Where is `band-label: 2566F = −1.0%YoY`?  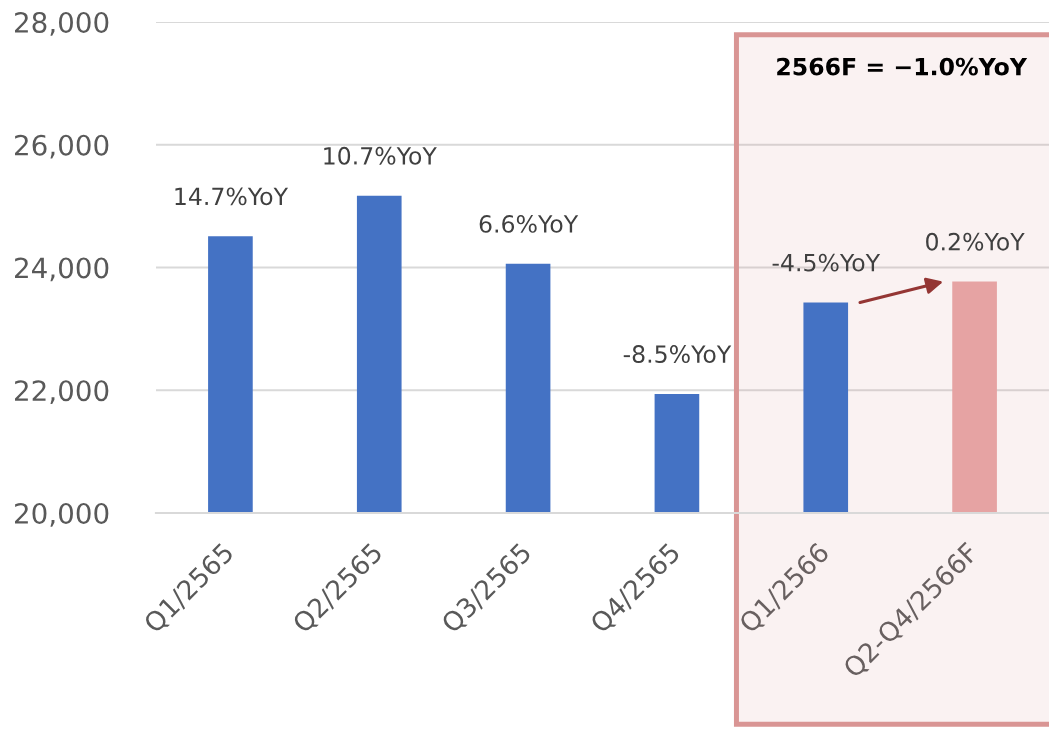
band-label: 2566F = −1.0%YoY is located at coordinates (902, 66).